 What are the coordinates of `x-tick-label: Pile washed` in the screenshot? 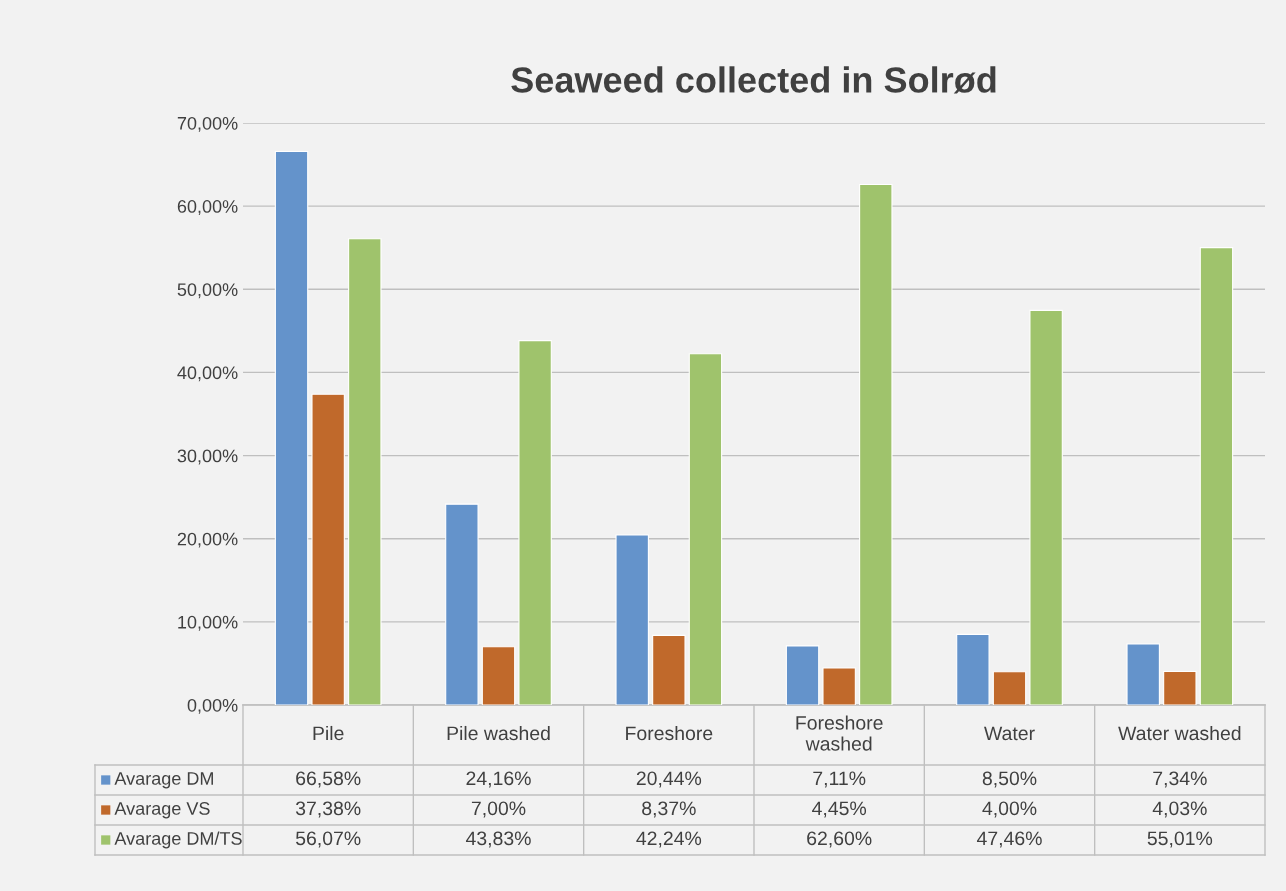 It's located at (498, 733).